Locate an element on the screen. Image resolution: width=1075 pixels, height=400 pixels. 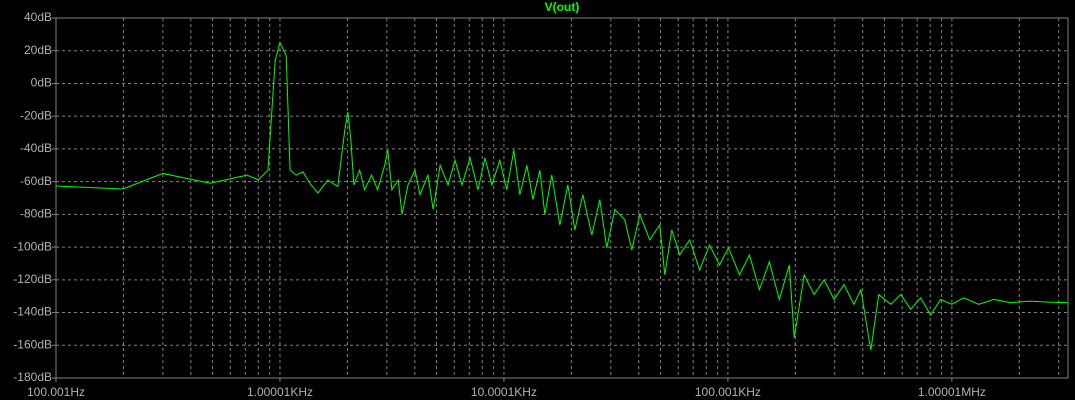
y-tick-label: -100dB is located at coordinates (32, 246).